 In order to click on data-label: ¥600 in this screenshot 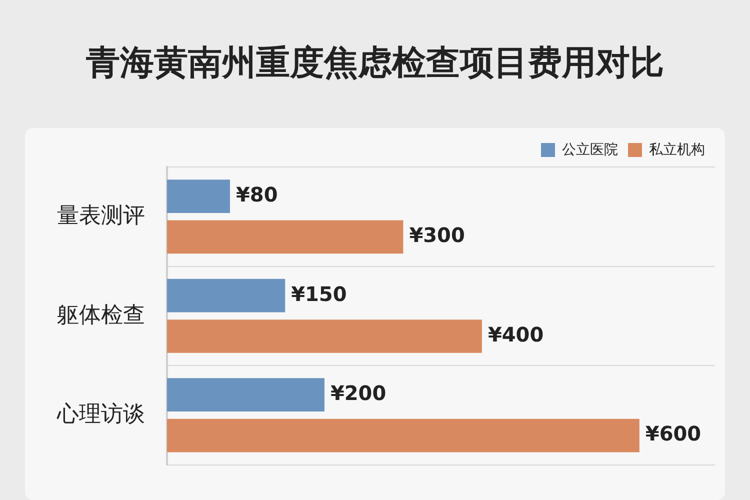, I will do `click(673, 434)`.